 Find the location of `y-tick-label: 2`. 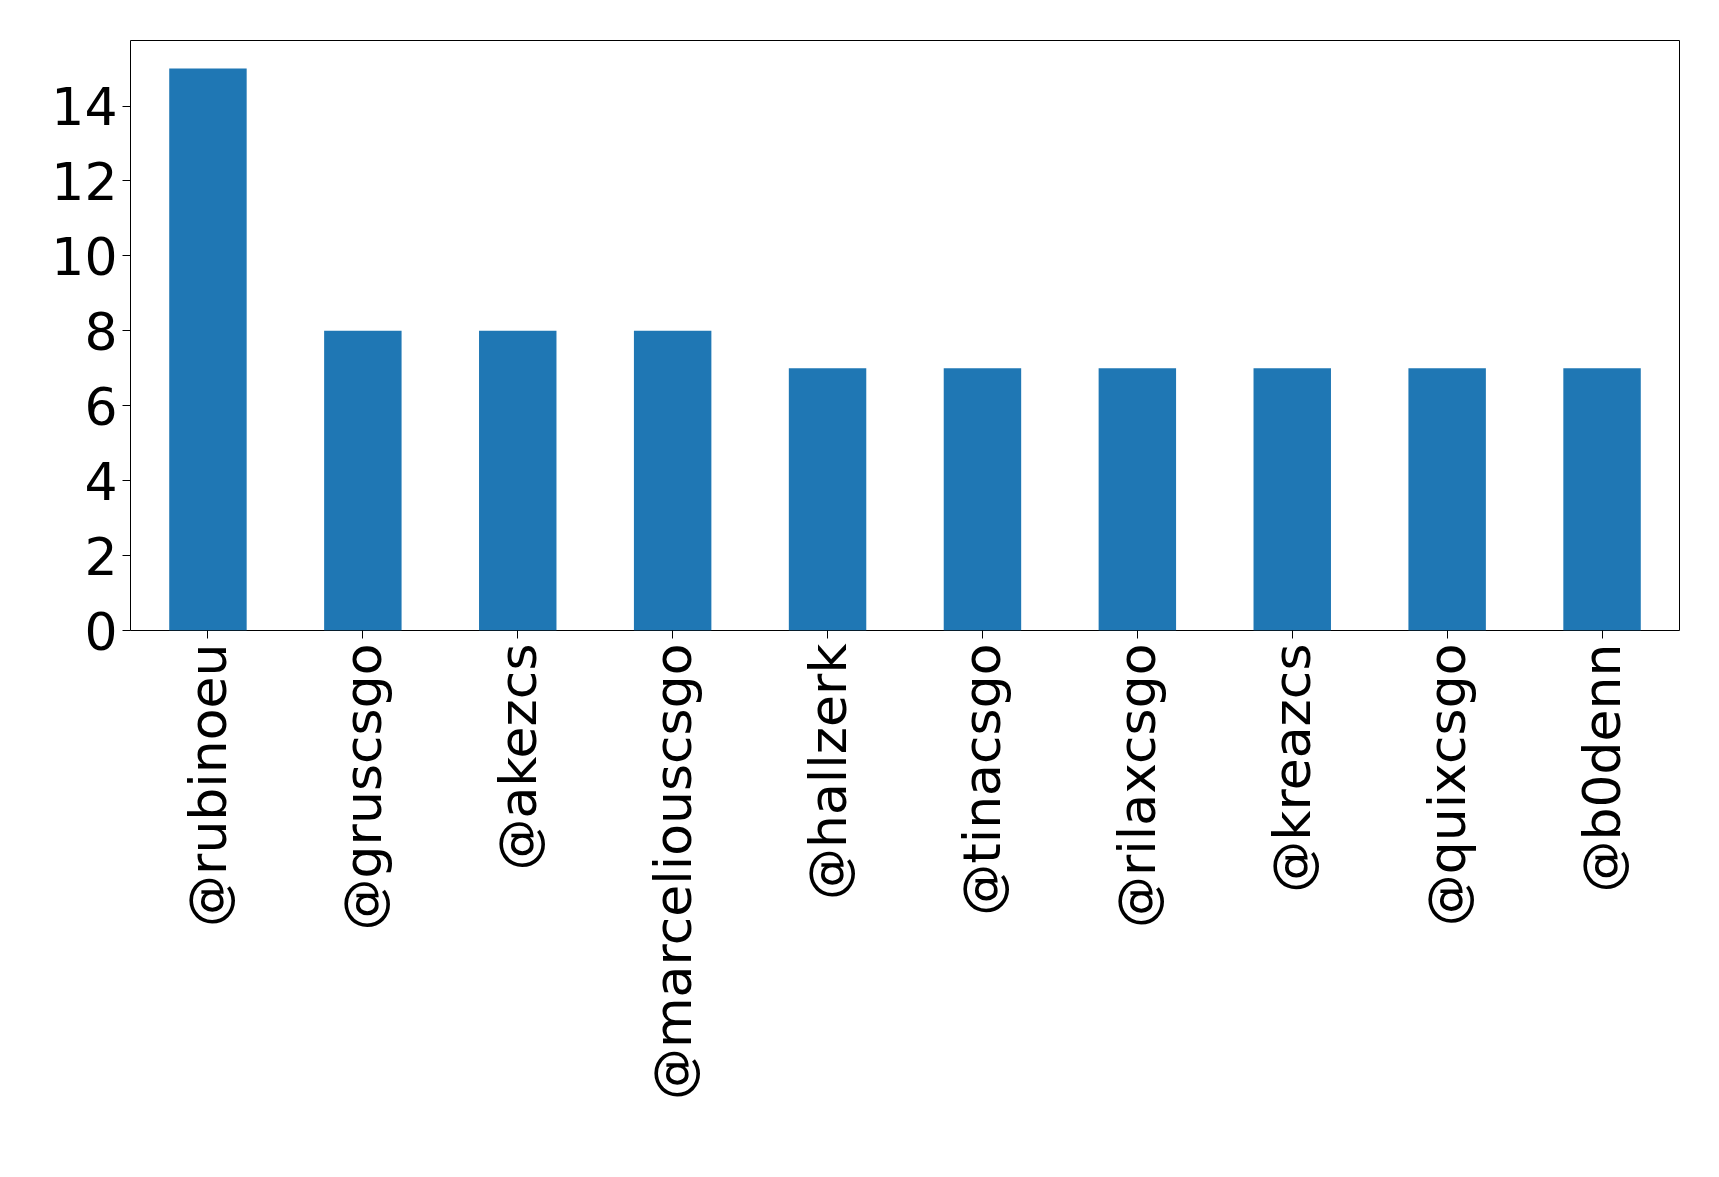

y-tick-label: 2 is located at coordinates (101, 556).